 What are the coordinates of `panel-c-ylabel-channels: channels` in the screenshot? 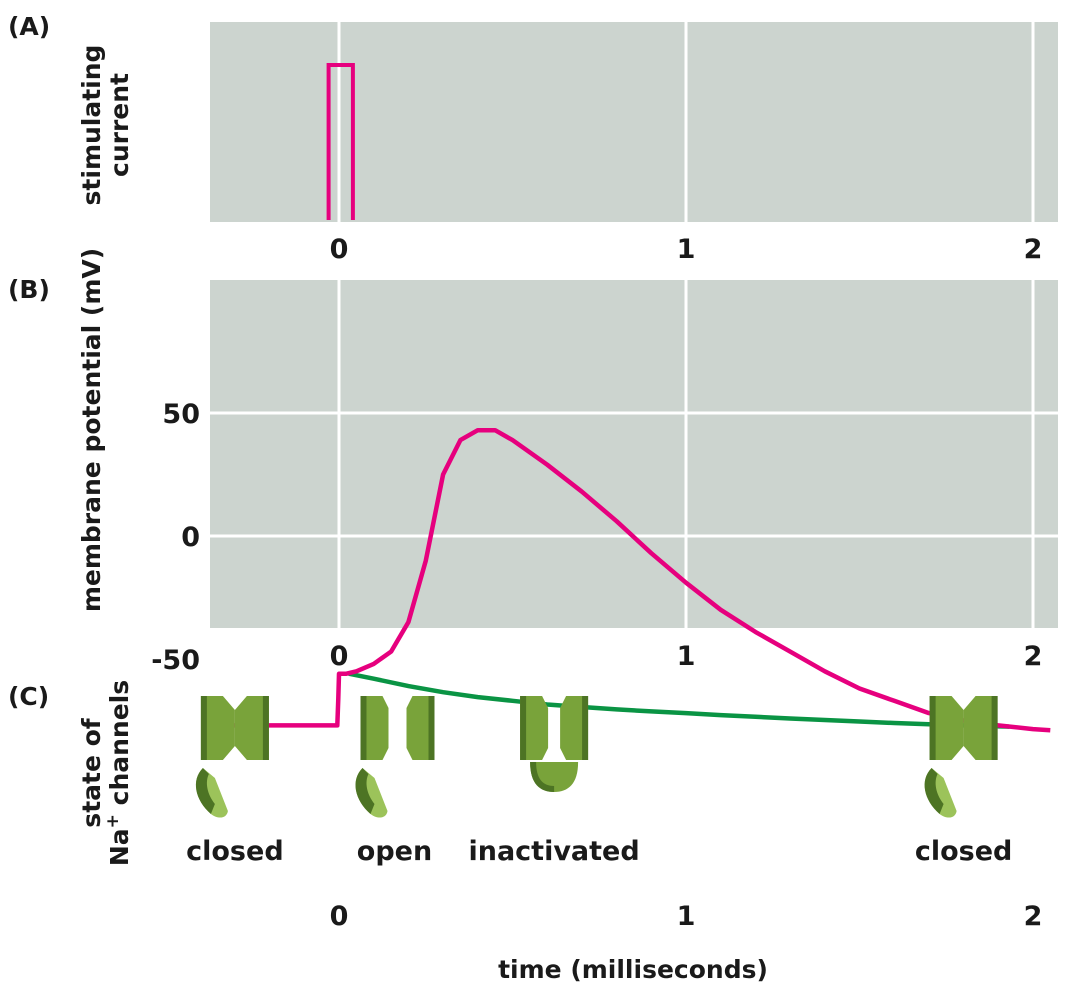 It's located at (119, 747).